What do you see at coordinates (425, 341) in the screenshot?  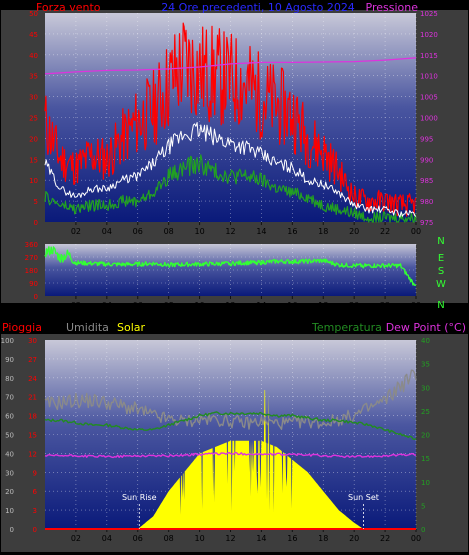 I see `y-tick-label-temperature: 40` at bounding box center [425, 341].